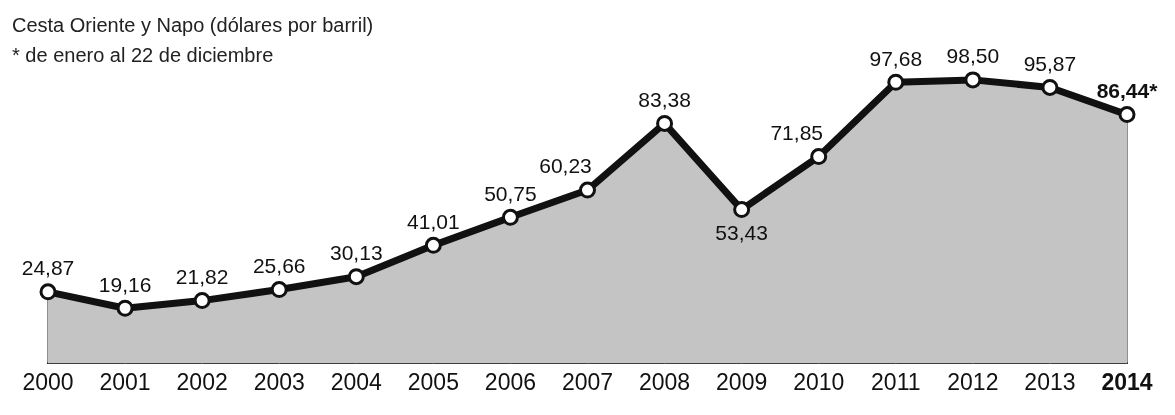  What do you see at coordinates (125, 284) in the screenshot?
I see `data-label: 19,16` at bounding box center [125, 284].